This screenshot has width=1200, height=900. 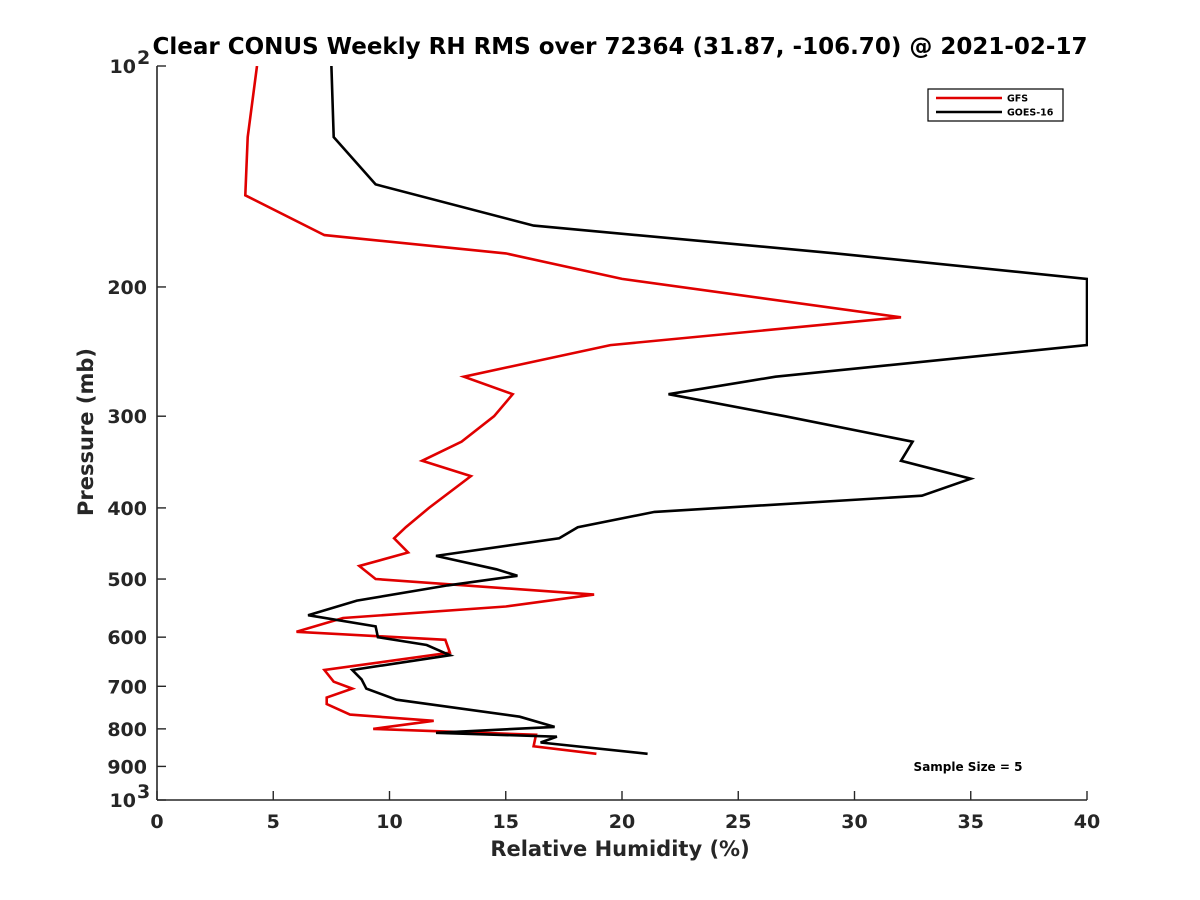 What do you see at coordinates (127, 687) in the screenshot?
I see `y-tick-label-6: 700` at bounding box center [127, 687].